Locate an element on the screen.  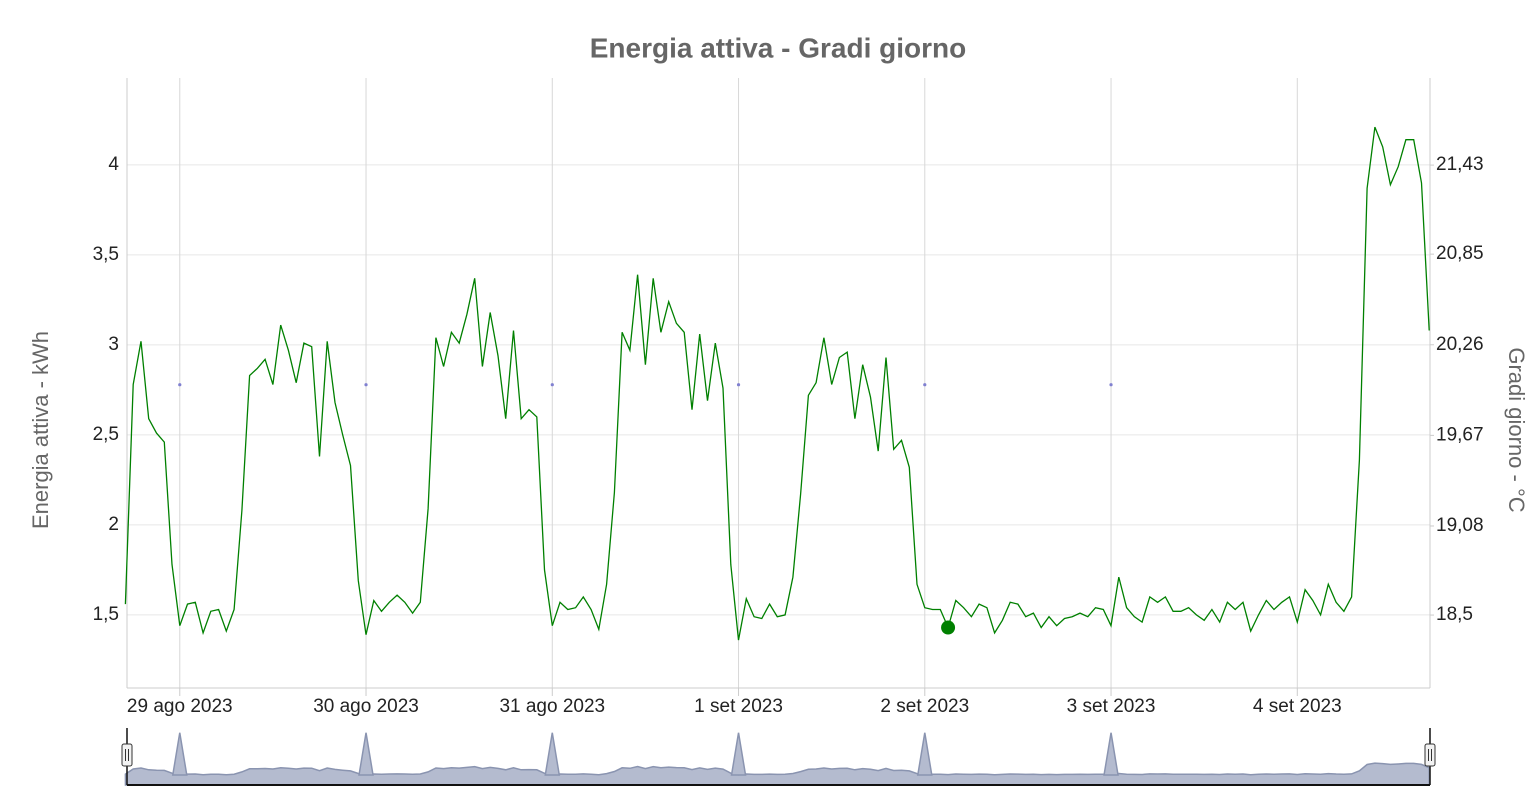
x-tick-label: 30 ago 2023 is located at coordinates (366, 706).